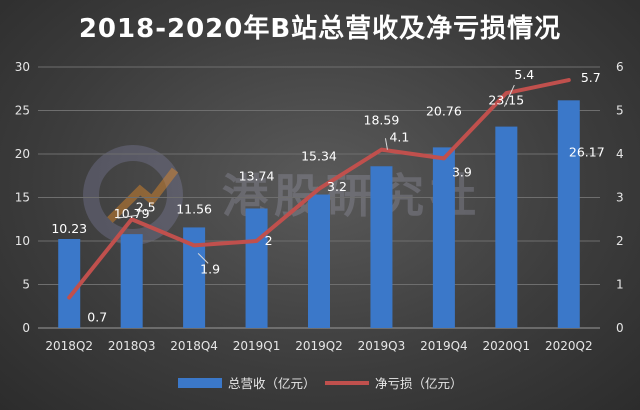 The image size is (640, 410). I want to click on y-left-tick-label: 15, so click(22, 198).